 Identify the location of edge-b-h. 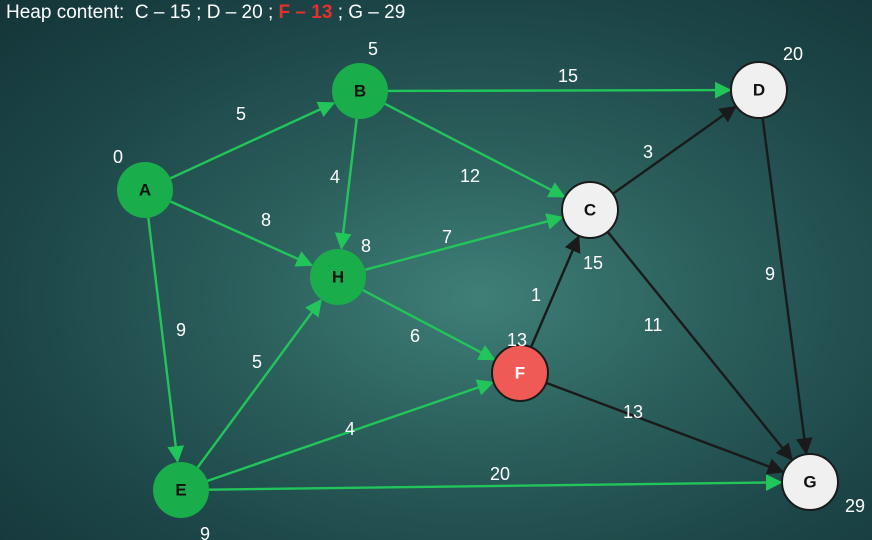
(346, 184).